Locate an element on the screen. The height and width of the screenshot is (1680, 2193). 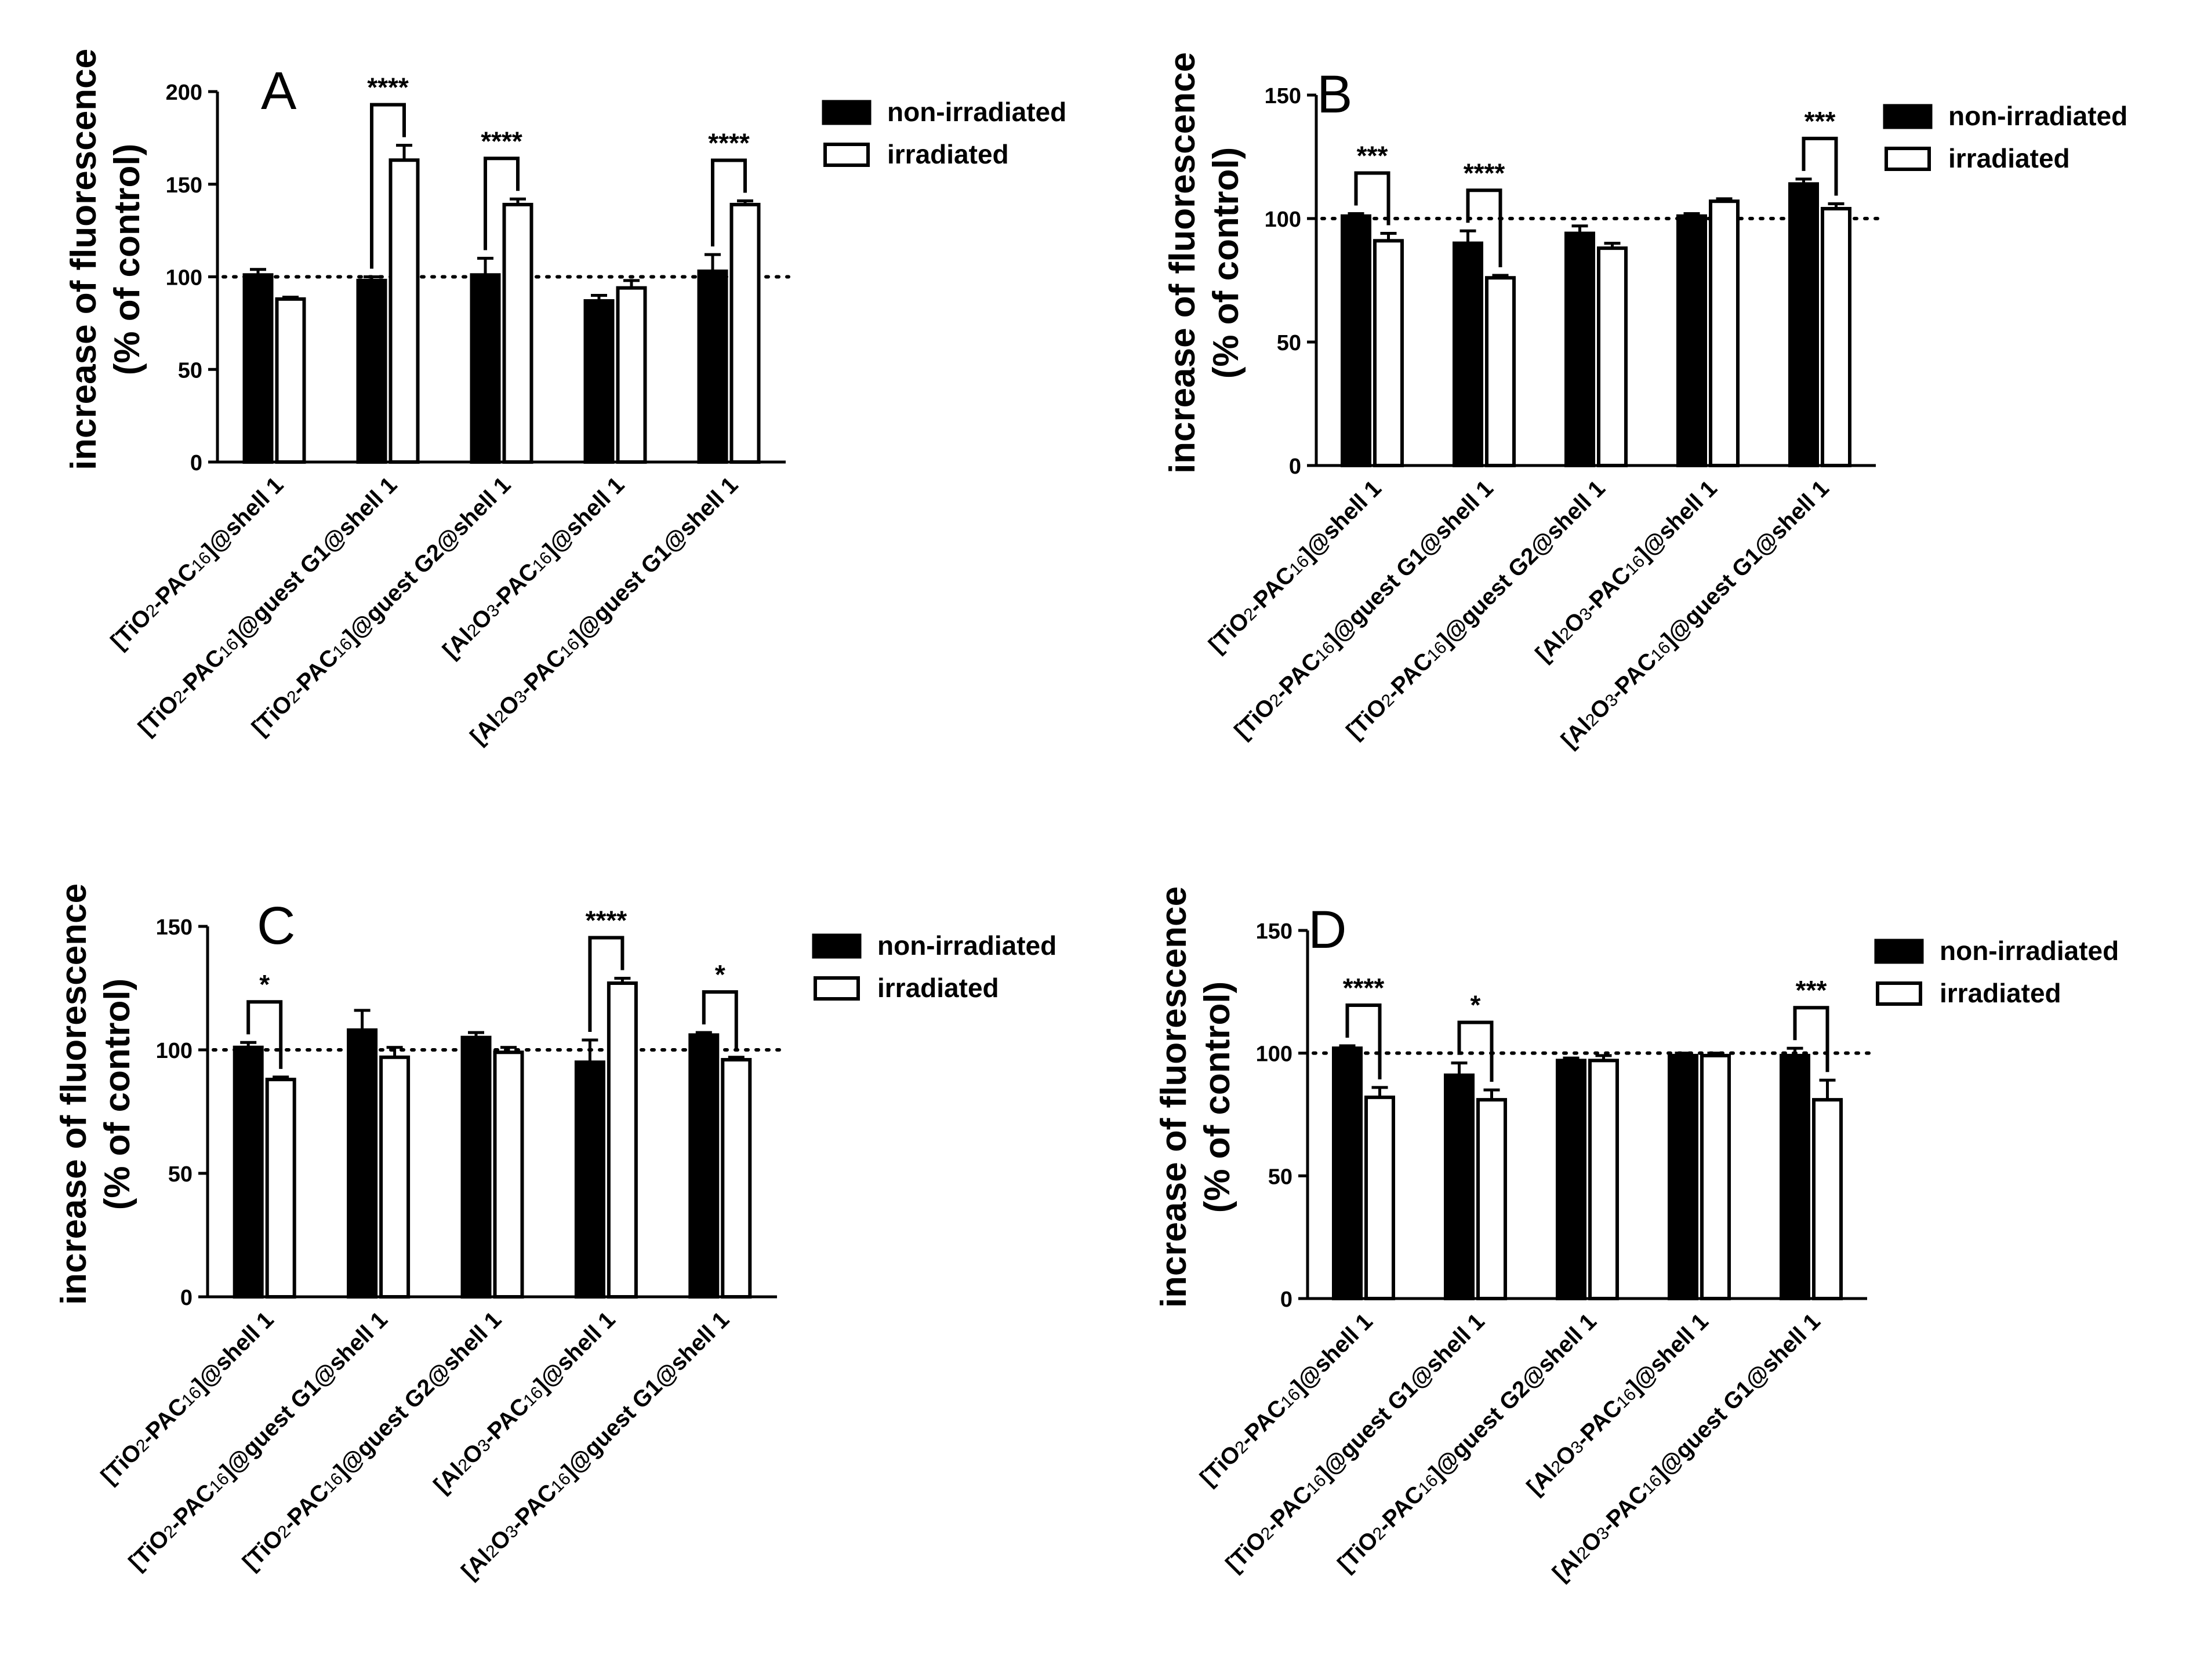
panel-letter: B is located at coordinates (1334, 95).